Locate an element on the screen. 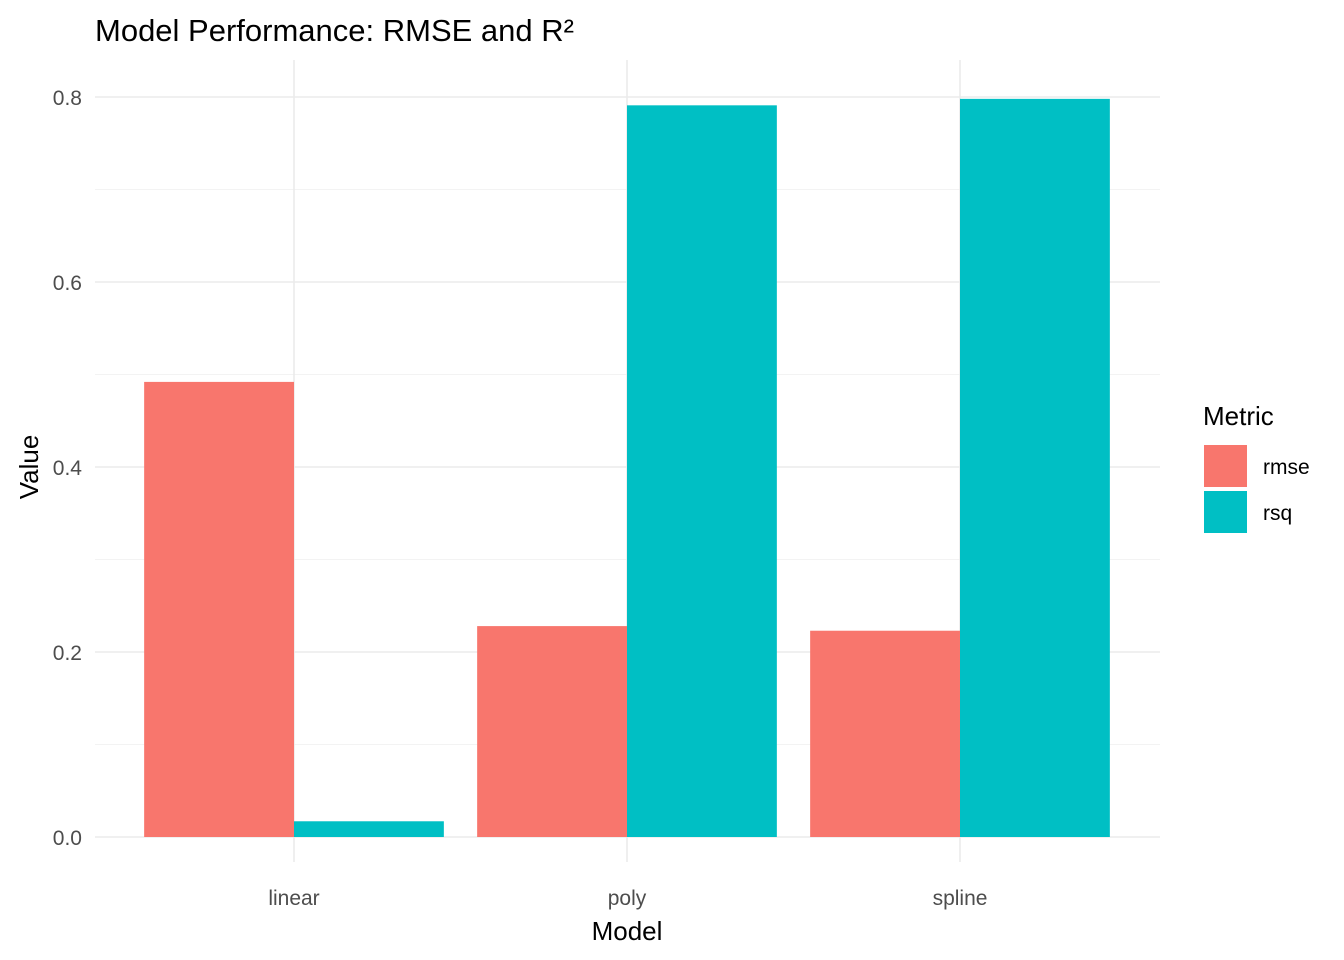  y-axis-ticks: 0.0 0.2 0.4 0.6 0.8 is located at coordinates (68, 468).